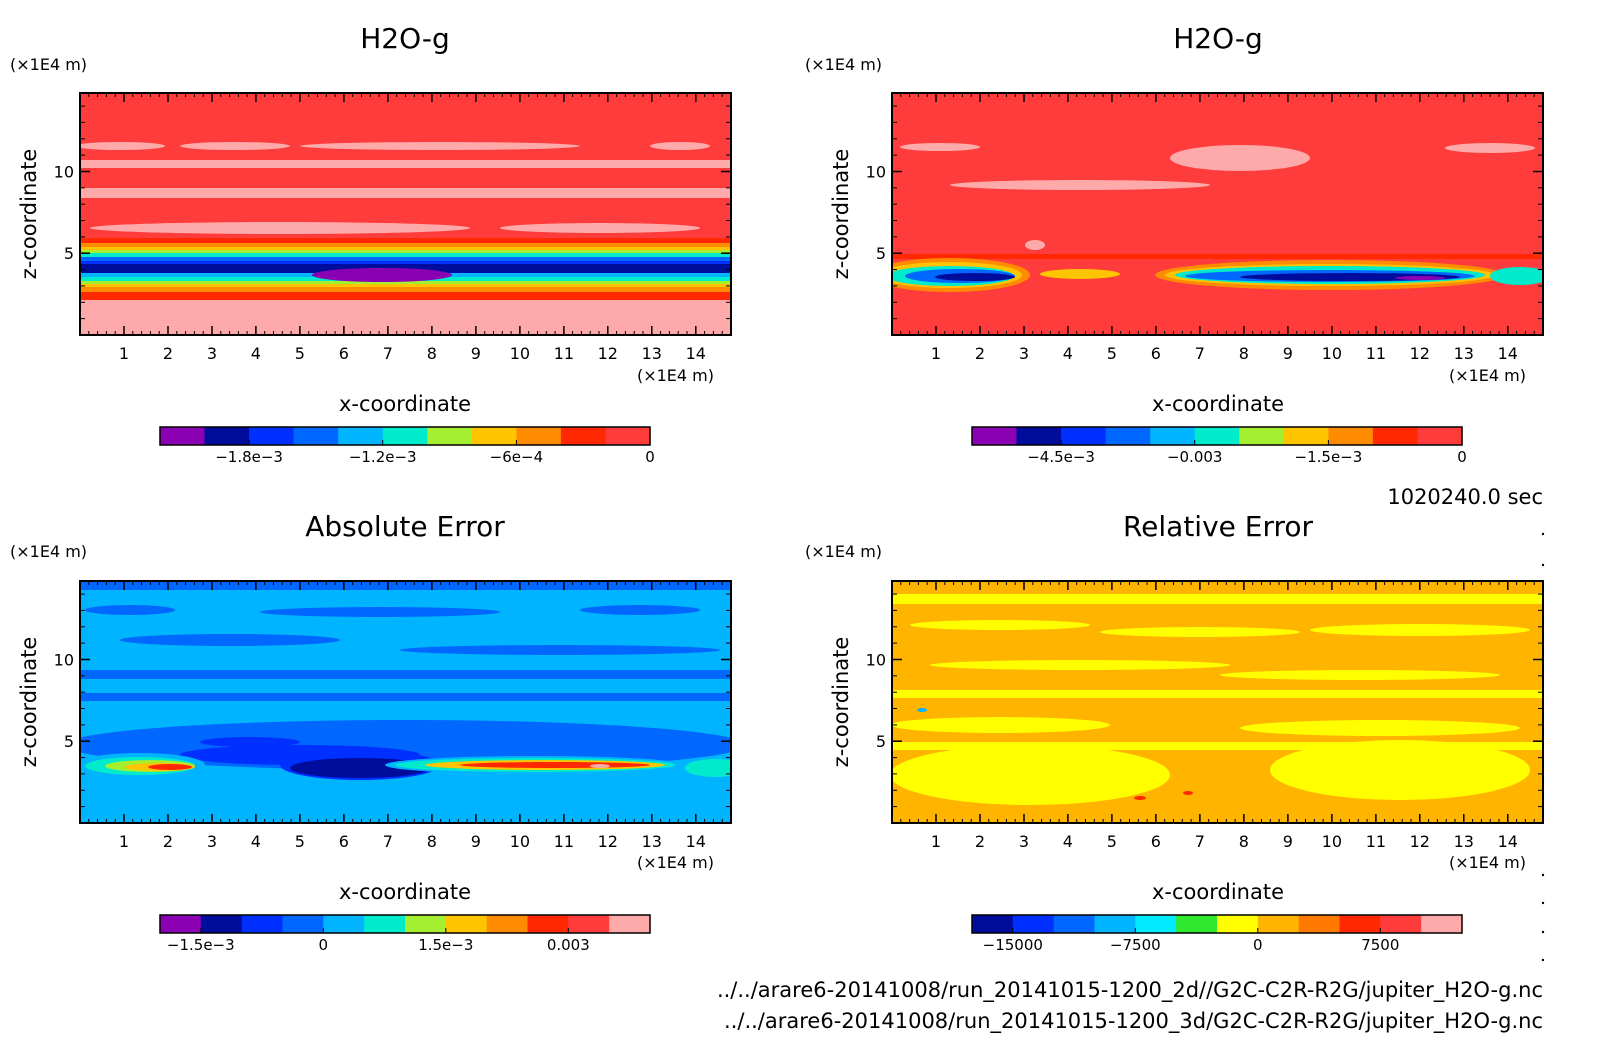  I want to click on time-label: 1020240.0 sec, so click(1465, 497).